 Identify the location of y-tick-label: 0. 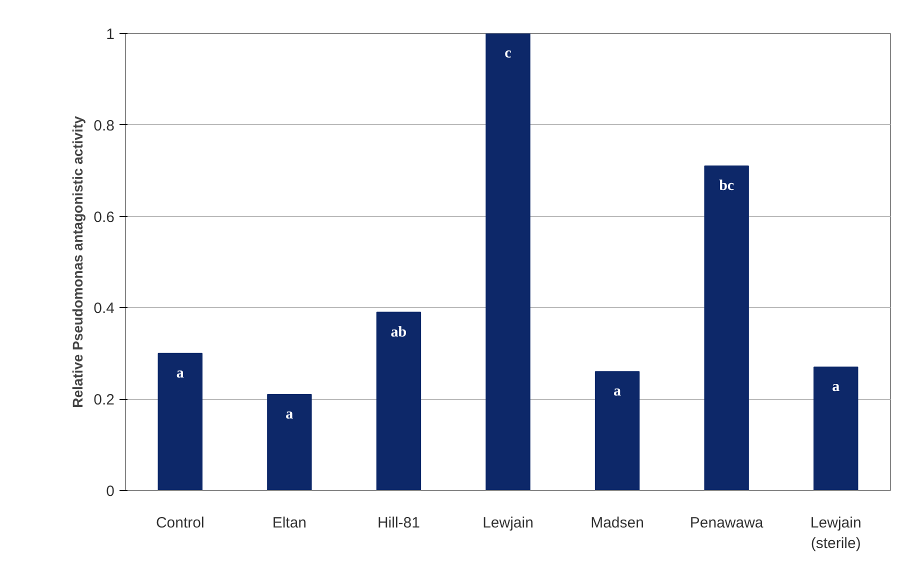
(110, 491).